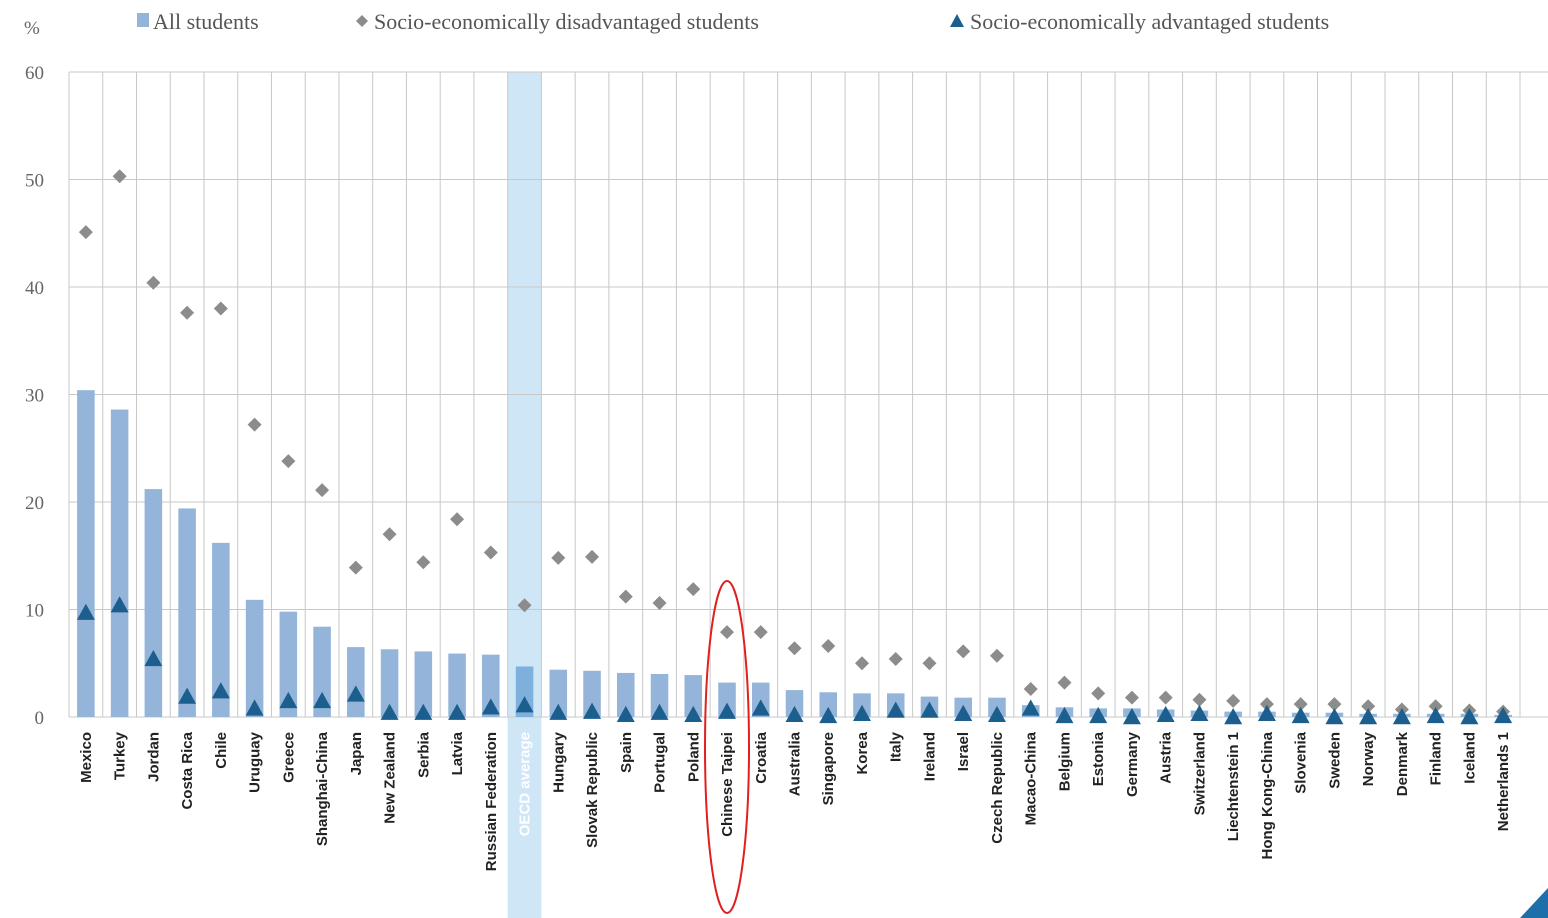 This screenshot has width=1548, height=918. What do you see at coordinates (153, 757) in the screenshot?
I see `x-tick-label-jordan: Jordan` at bounding box center [153, 757].